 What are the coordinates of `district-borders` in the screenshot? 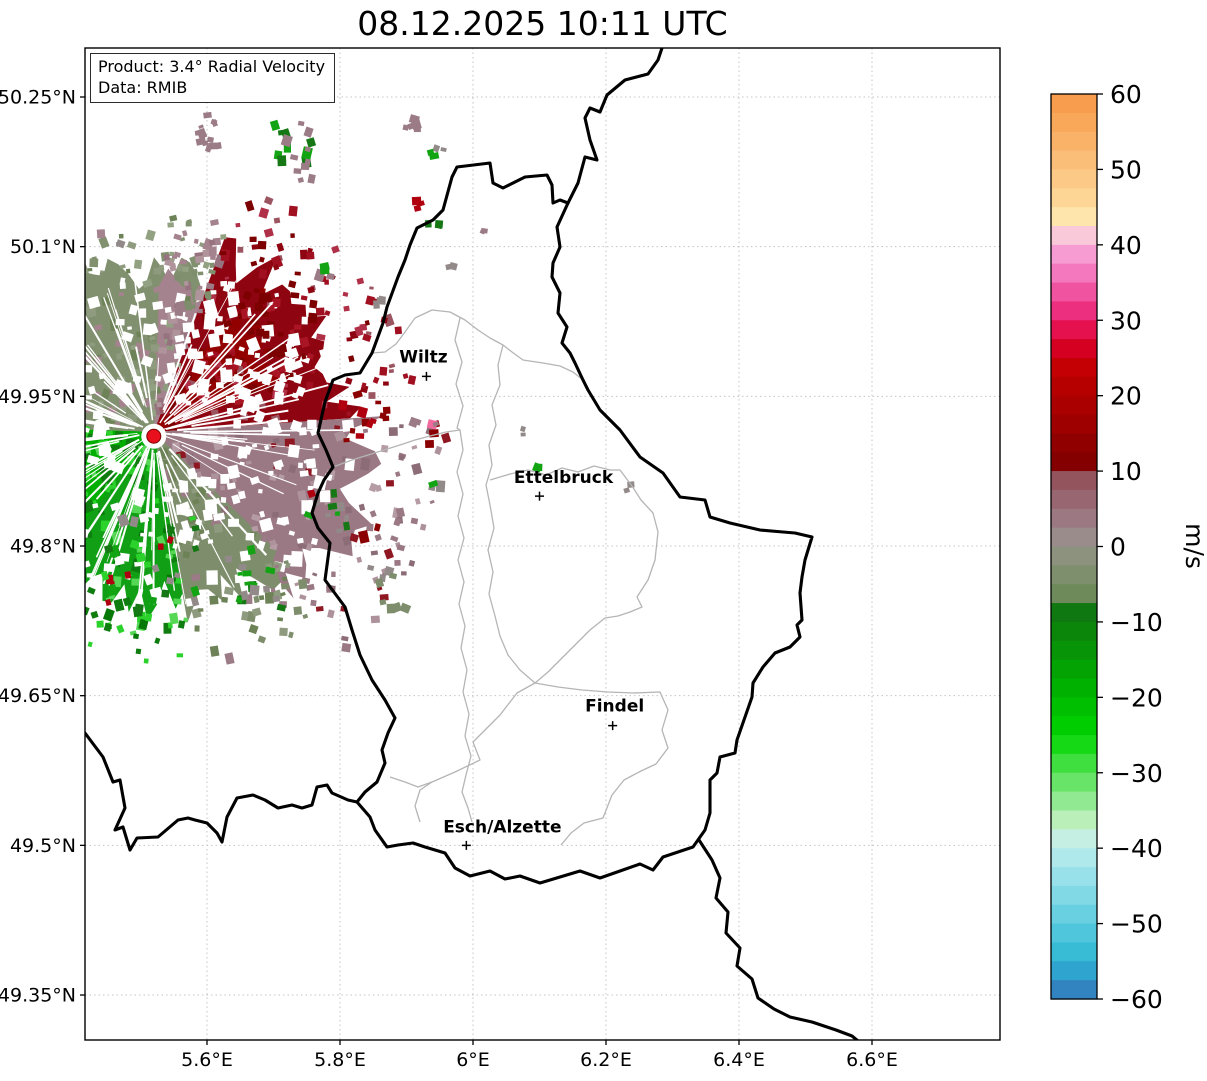 It's located at (500, 577).